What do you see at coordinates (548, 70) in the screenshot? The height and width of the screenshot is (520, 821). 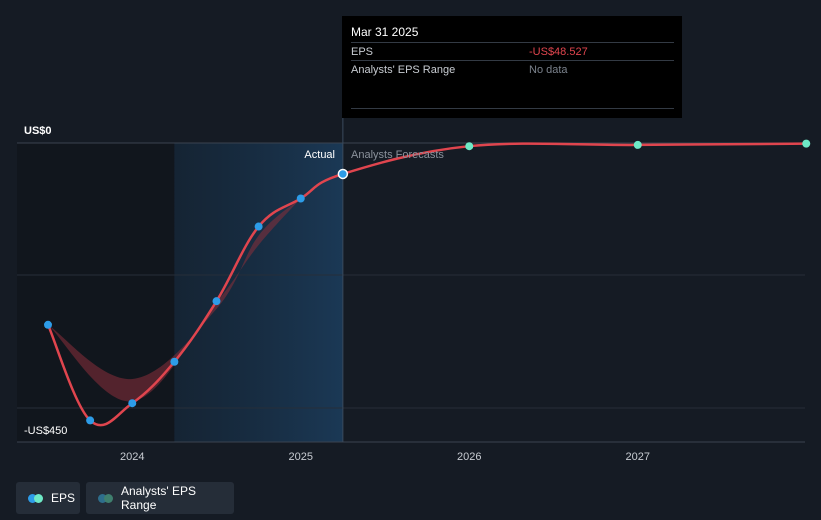 I see `tooltip-range-value: No data` at bounding box center [548, 70].